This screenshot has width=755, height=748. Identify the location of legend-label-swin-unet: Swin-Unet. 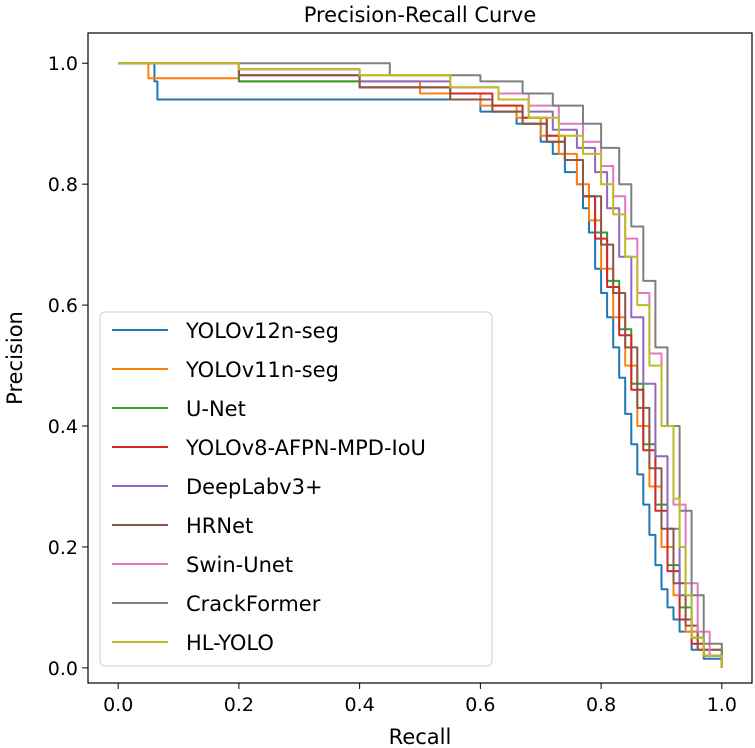
(239, 565).